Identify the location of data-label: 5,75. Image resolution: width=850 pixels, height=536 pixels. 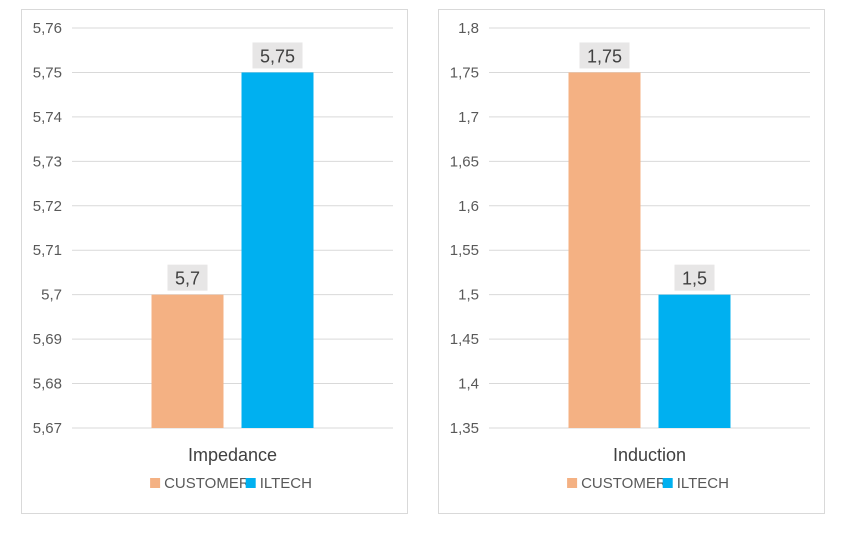
(277, 56).